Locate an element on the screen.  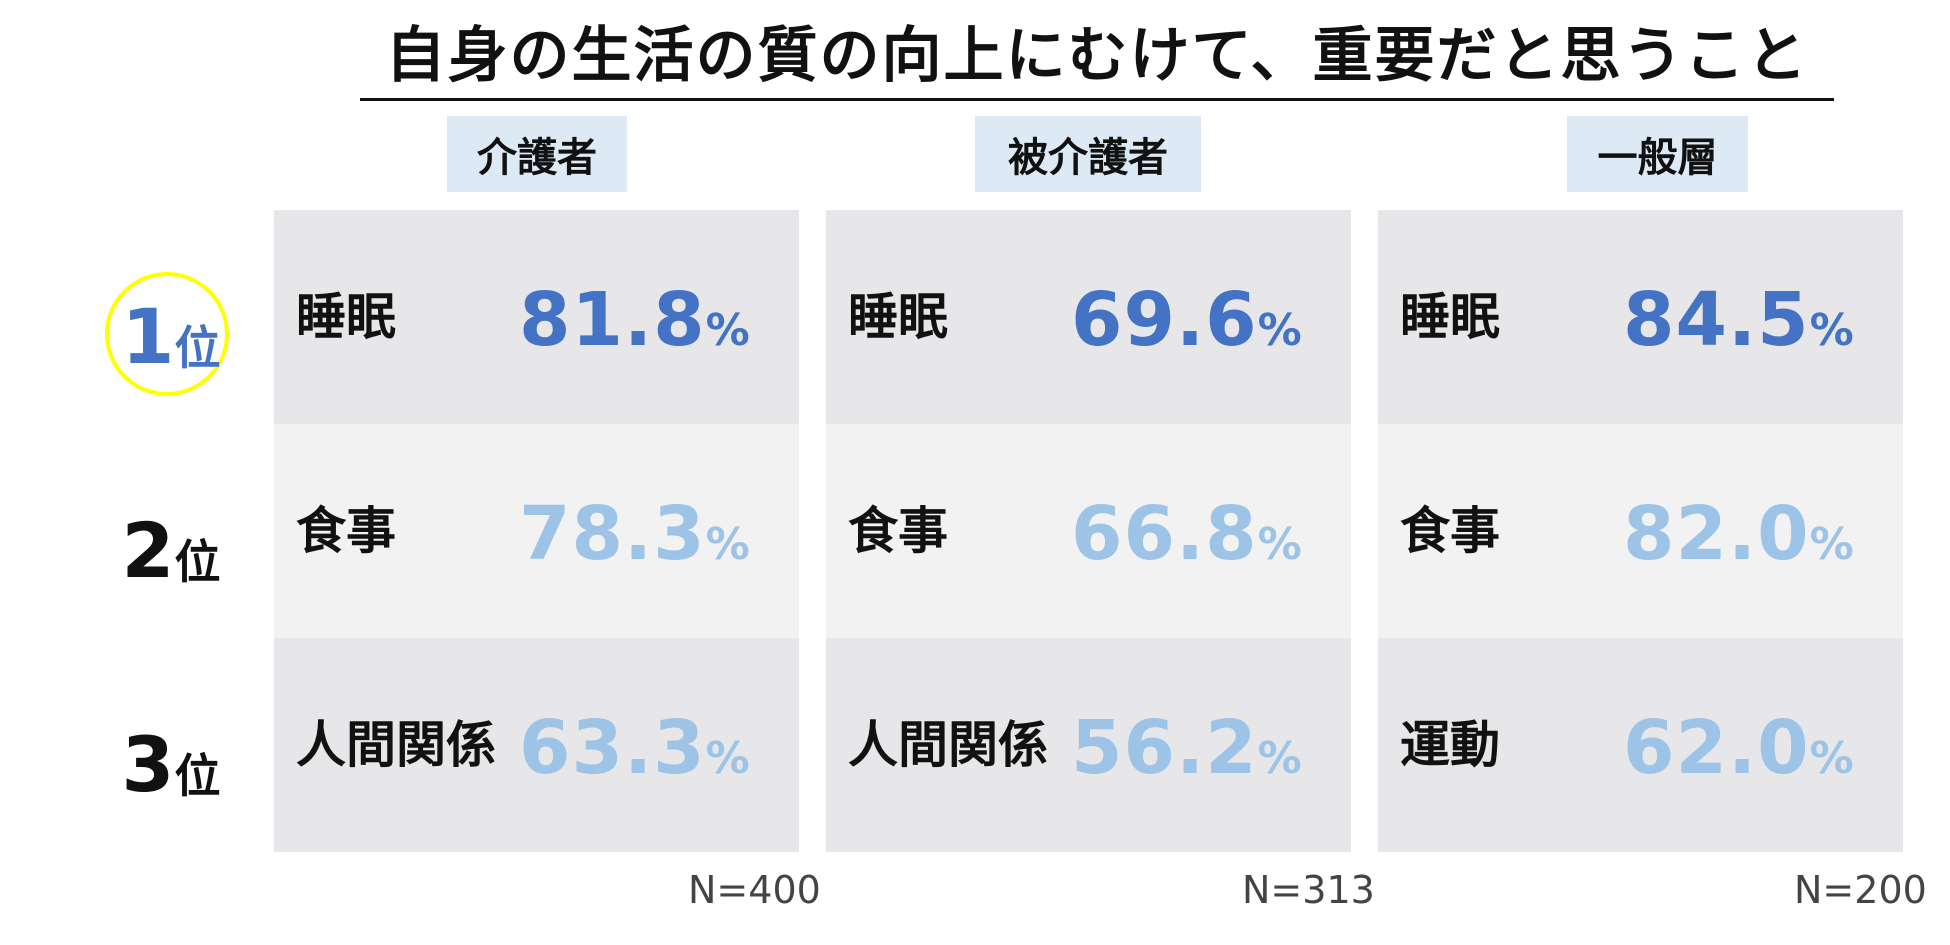
cell-rank-1: 睡眠 81.8% is located at coordinates (536, 317).